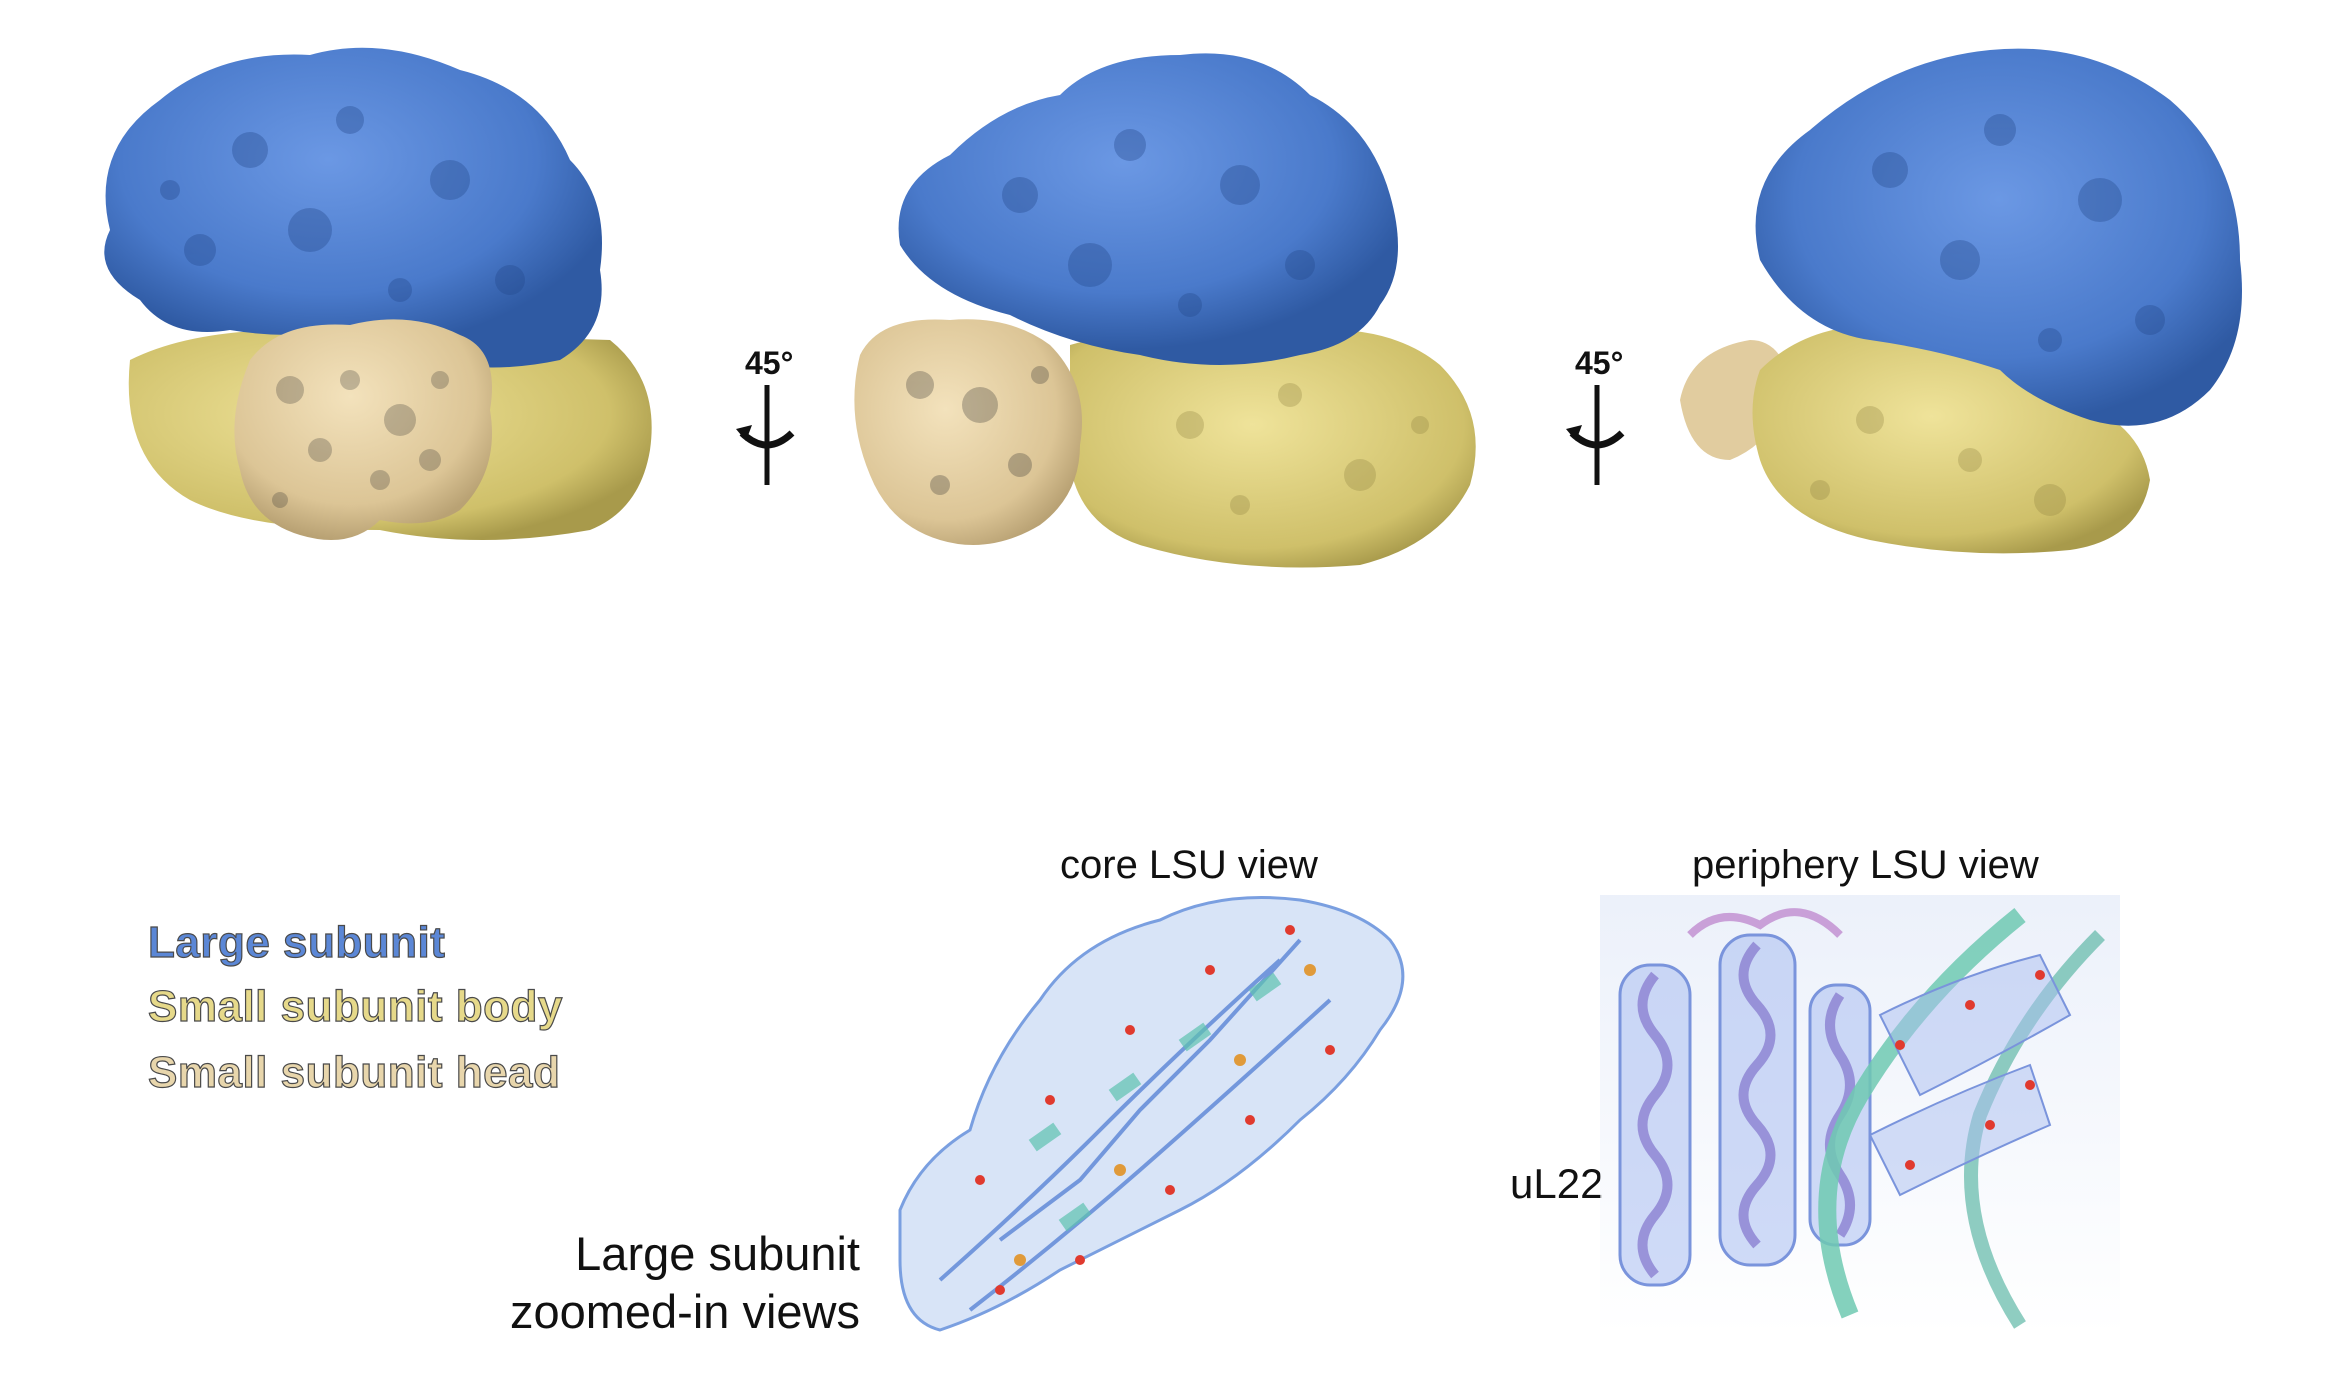 The image size is (2339, 1390). Describe the element at coordinates (1865, 865) in the screenshot. I see `periphery-lsu-view-title: periphery LSU view` at that location.